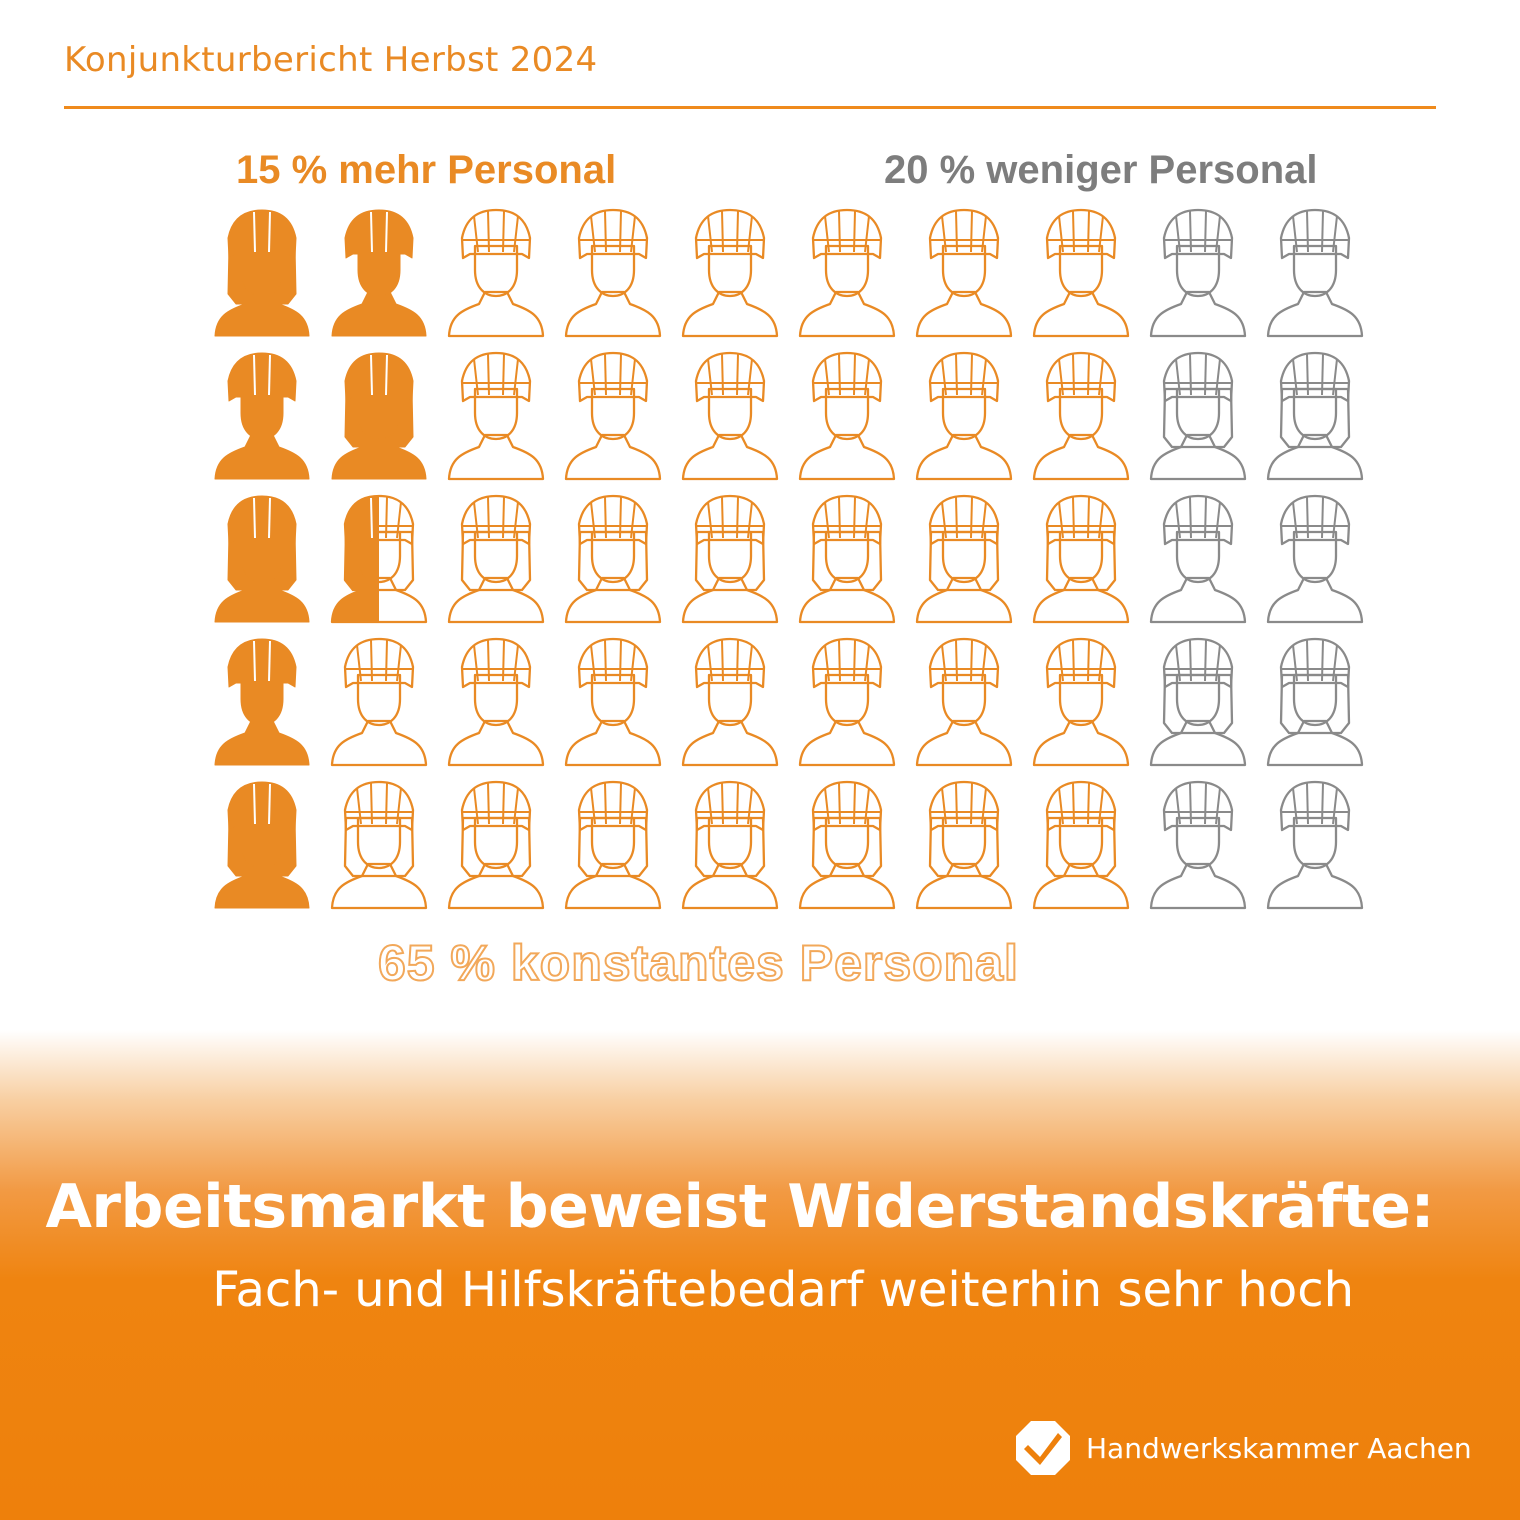 This screenshot has height=1520, width=1520. What do you see at coordinates (739, 1207) in the screenshot?
I see `banner-headline: Arbeitsmarkt beweist Widerstandskräfte:` at bounding box center [739, 1207].